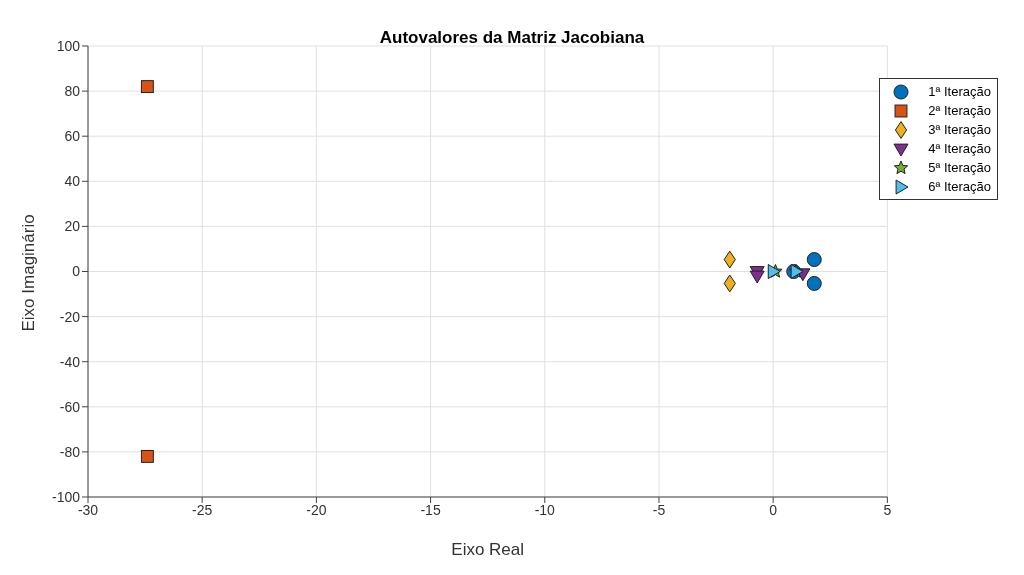 The image size is (1024, 575). What do you see at coordinates (887, 509) in the screenshot?
I see `x-tick-label: 5` at bounding box center [887, 509].